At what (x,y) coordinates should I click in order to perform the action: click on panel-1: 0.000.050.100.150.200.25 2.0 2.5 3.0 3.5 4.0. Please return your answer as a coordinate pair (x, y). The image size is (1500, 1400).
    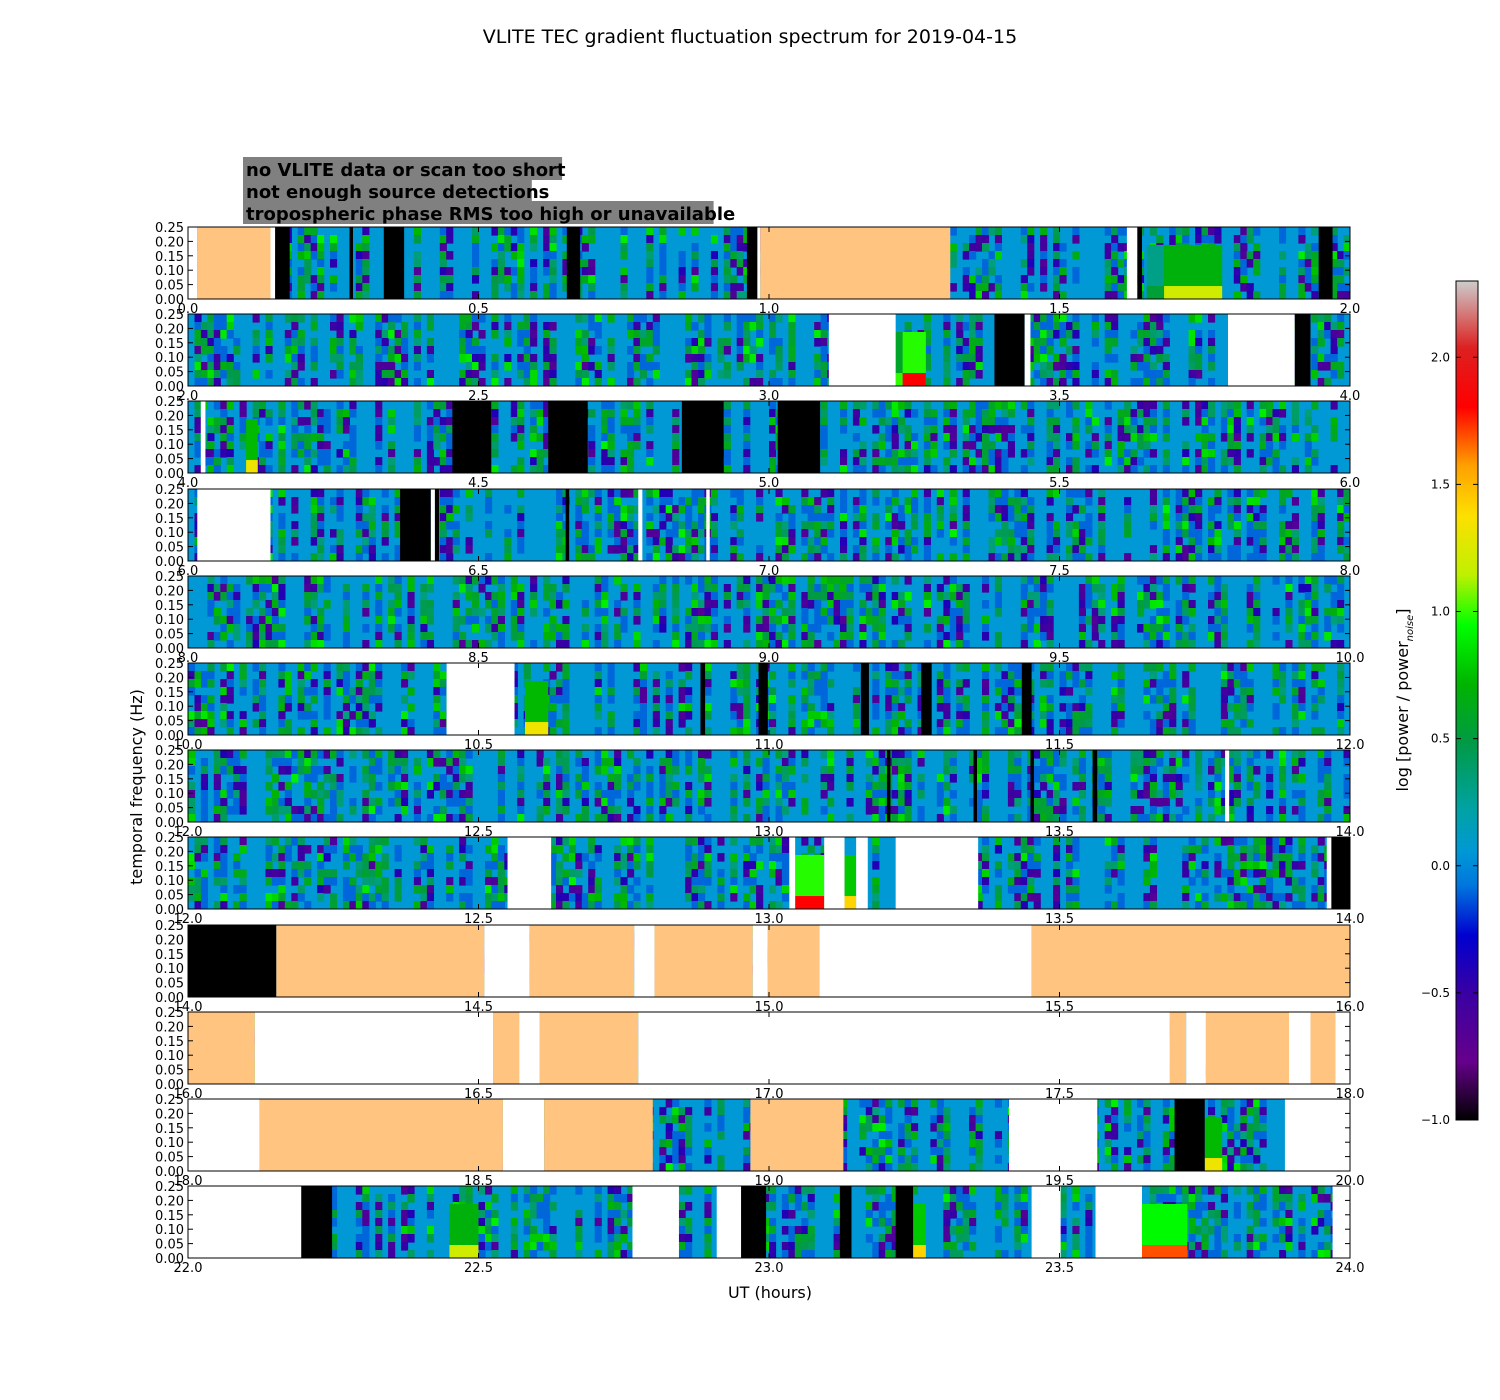
    Looking at the image, I should click on (757, 356).